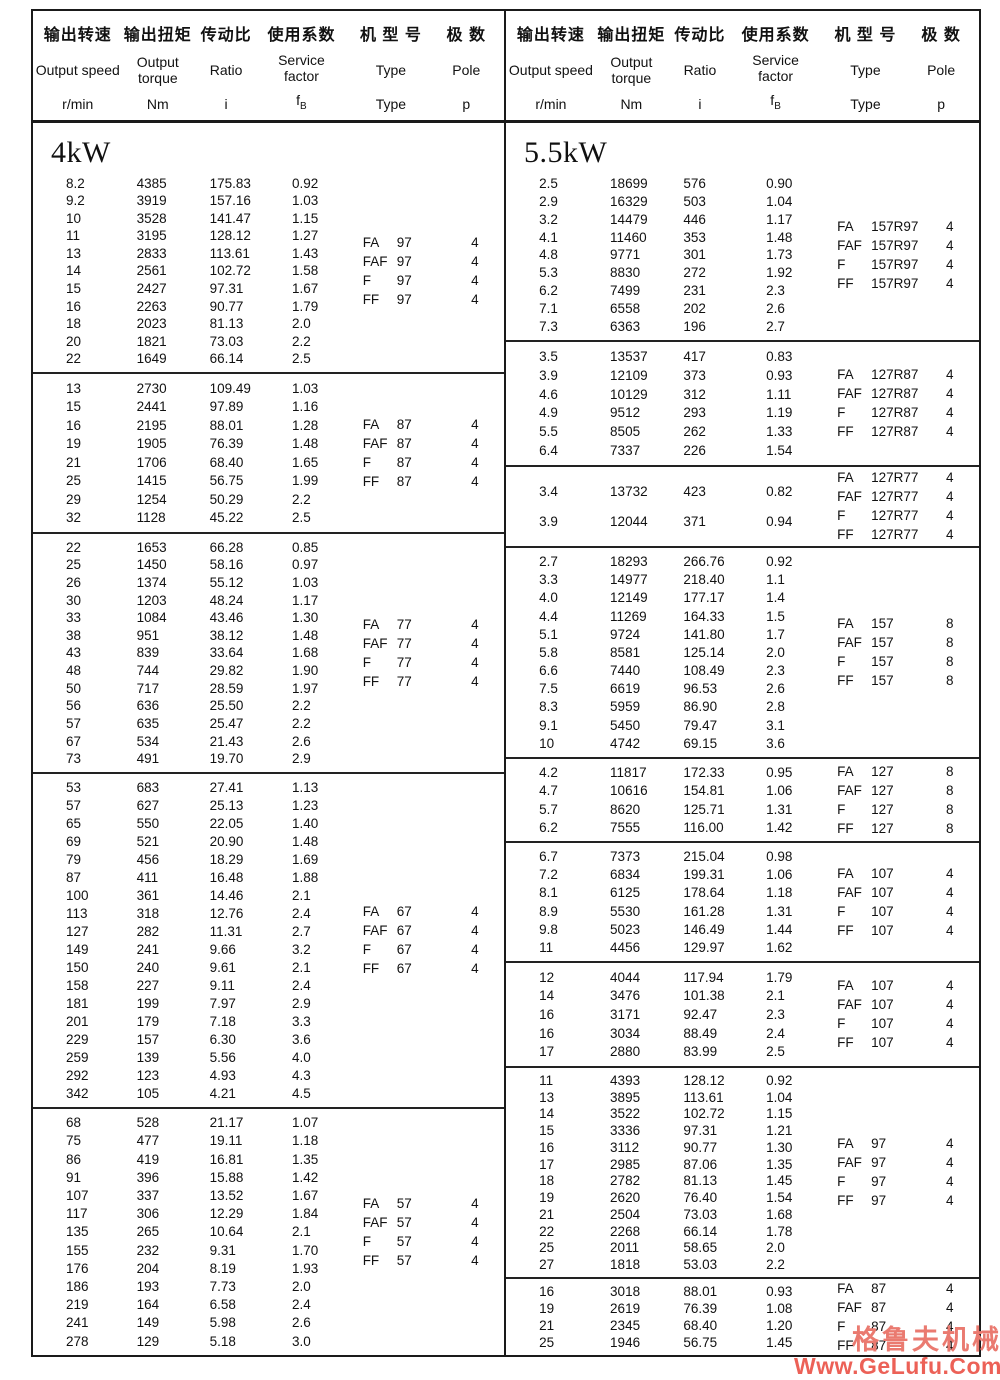 The image size is (1000, 1380). What do you see at coordinates (148, 1341) in the screenshot?
I see `torque-cell: 129` at bounding box center [148, 1341].